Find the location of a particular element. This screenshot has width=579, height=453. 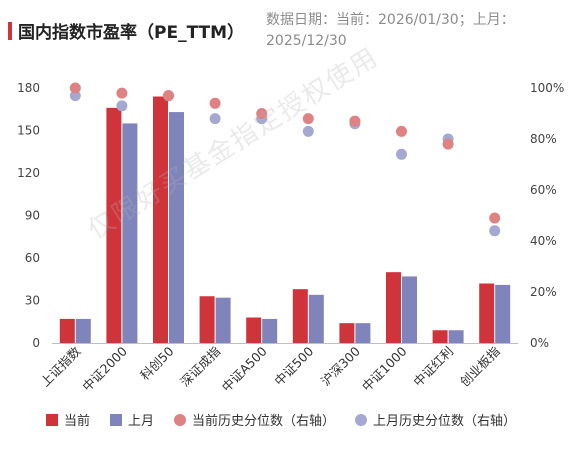

x-axis-category-label: 深证成指 is located at coordinates (200, 367).